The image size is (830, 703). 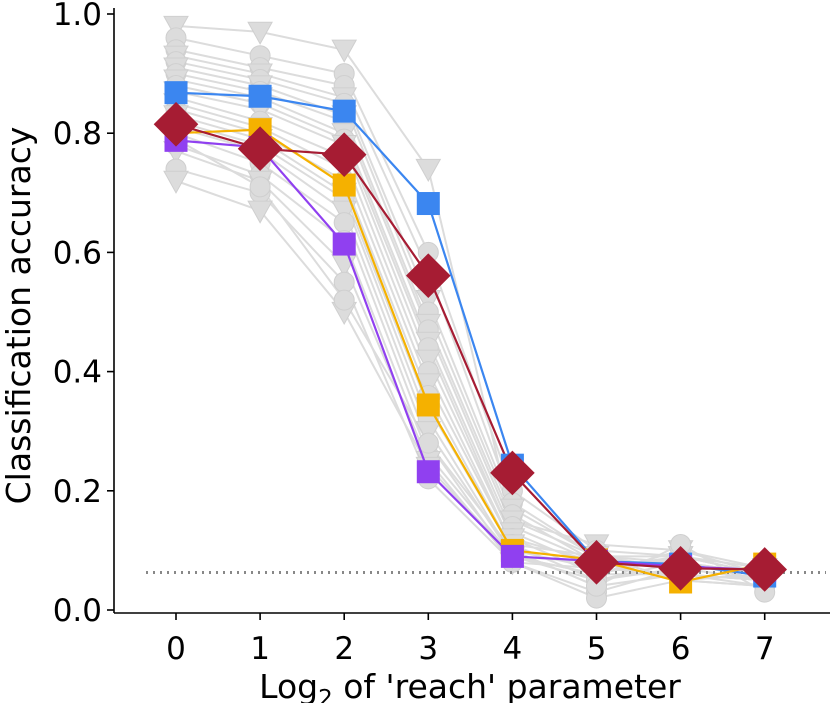 What do you see at coordinates (77, 16) in the screenshot?
I see `y-tick-label: 1.0` at bounding box center [77, 16].